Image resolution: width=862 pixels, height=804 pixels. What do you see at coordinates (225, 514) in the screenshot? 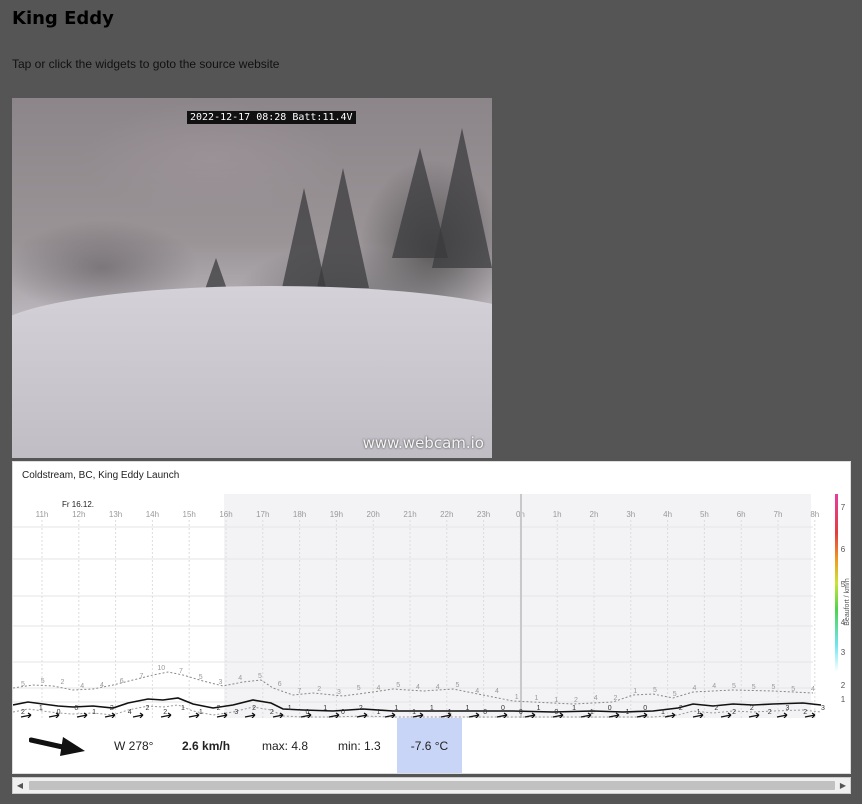
I see `hour-tick-label: 16h` at bounding box center [225, 514].